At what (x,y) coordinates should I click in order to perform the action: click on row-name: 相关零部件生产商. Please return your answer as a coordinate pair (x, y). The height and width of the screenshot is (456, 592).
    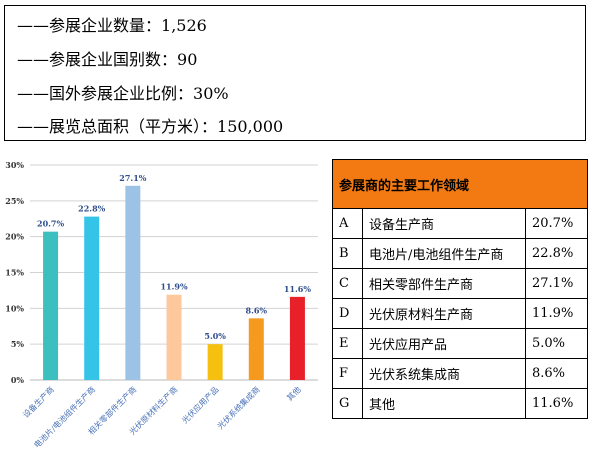
    Looking at the image, I should click on (444, 283).